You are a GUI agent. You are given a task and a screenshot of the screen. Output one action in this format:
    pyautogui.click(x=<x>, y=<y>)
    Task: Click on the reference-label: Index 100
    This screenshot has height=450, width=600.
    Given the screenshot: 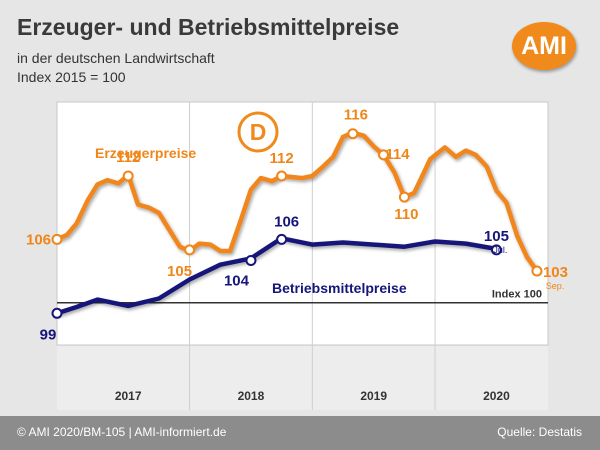 What is the action you would take?
    pyautogui.click(x=517, y=295)
    